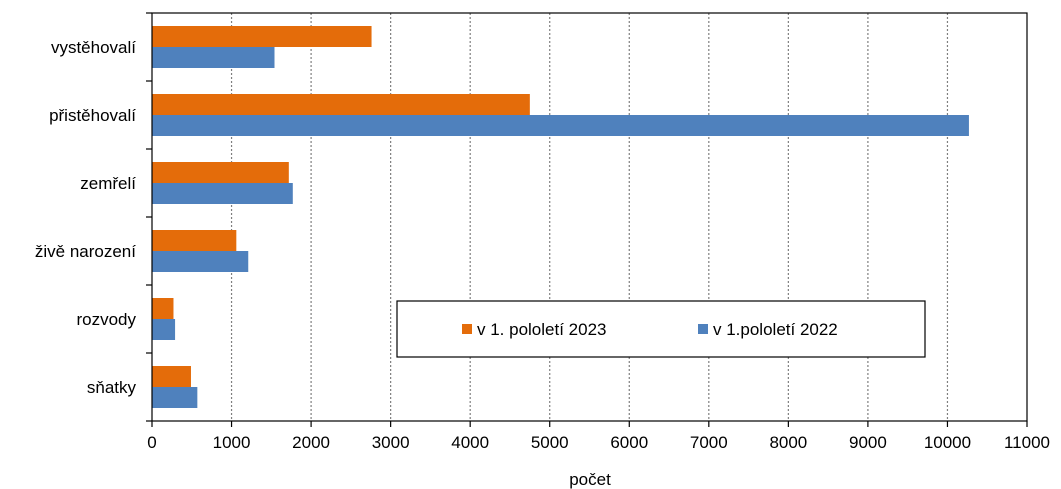  I want to click on x-tick-label: 7000, so click(709, 442).